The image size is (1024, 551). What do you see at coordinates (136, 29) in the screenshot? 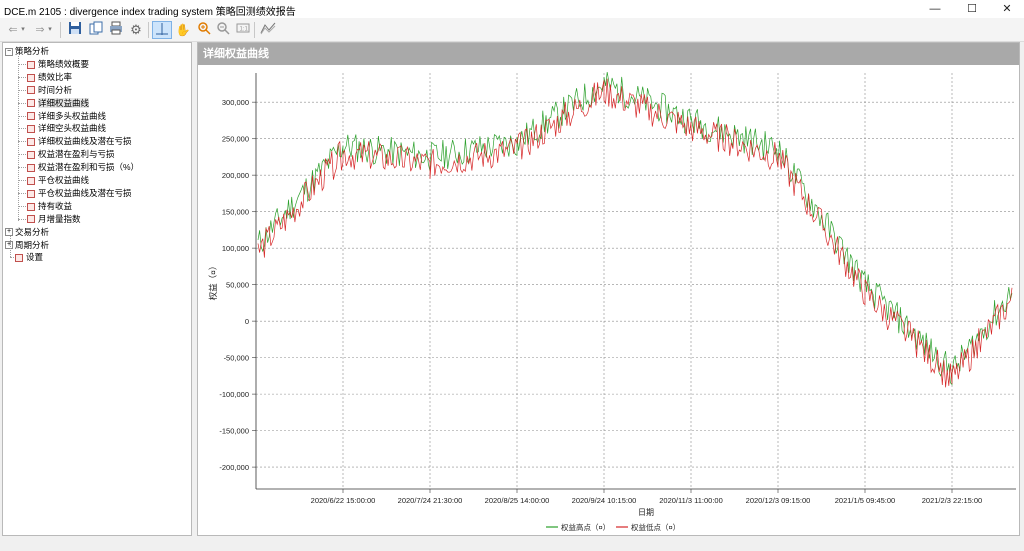
I see `gear-icon: ⚙` at bounding box center [136, 29].